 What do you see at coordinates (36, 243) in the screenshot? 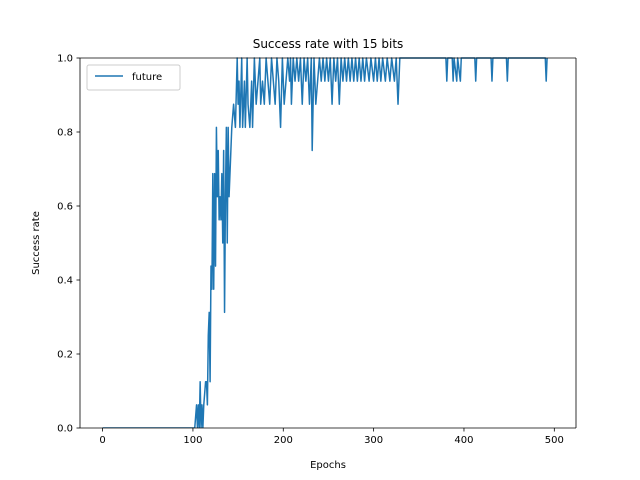
I see `y-axis-label: Success rate` at bounding box center [36, 243].